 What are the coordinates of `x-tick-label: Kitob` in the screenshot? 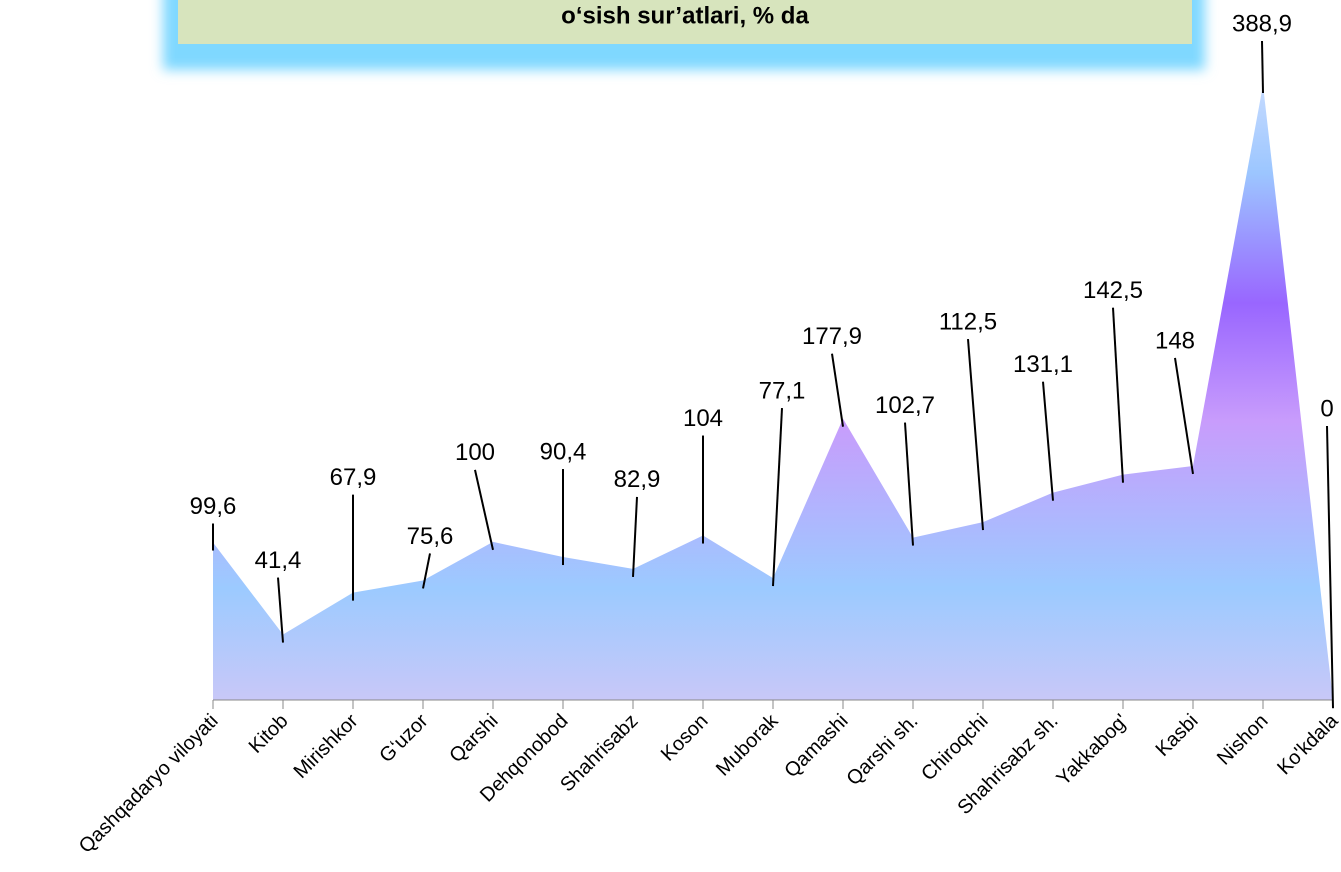 It's located at (269, 734).